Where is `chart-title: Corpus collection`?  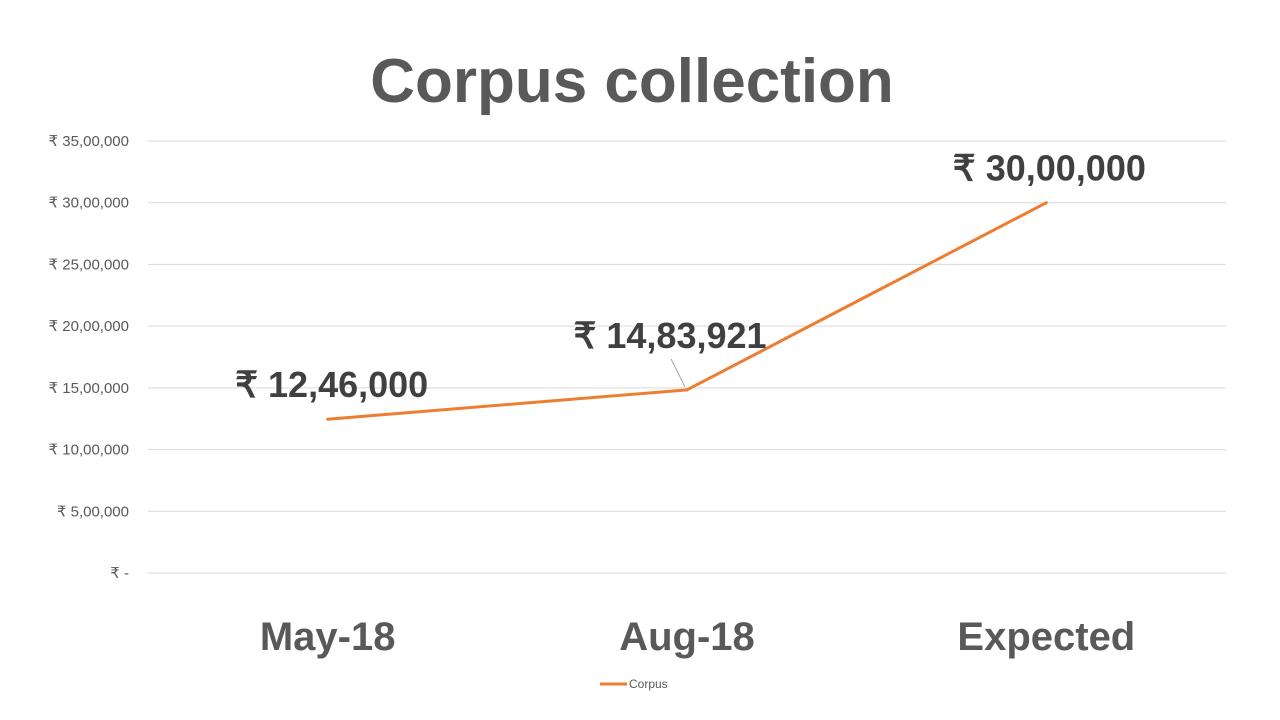
chart-title: Corpus collection is located at coordinates (632, 81).